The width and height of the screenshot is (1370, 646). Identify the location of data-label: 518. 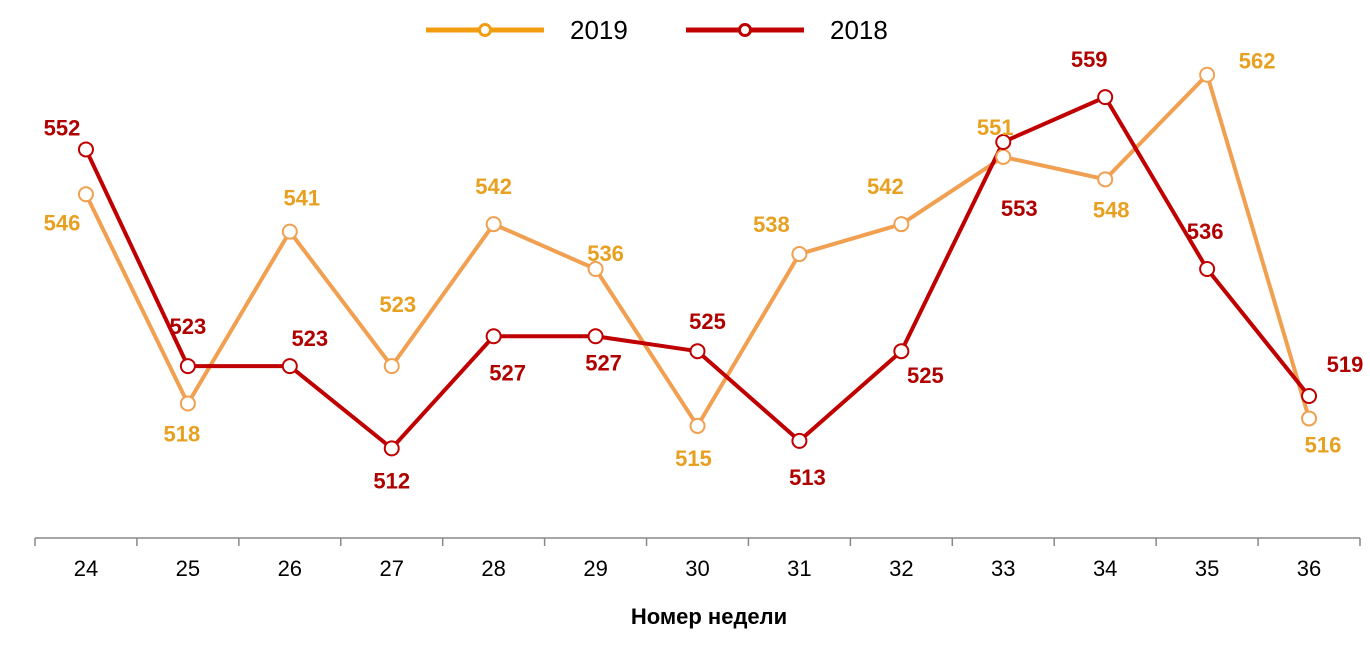
(182, 434).